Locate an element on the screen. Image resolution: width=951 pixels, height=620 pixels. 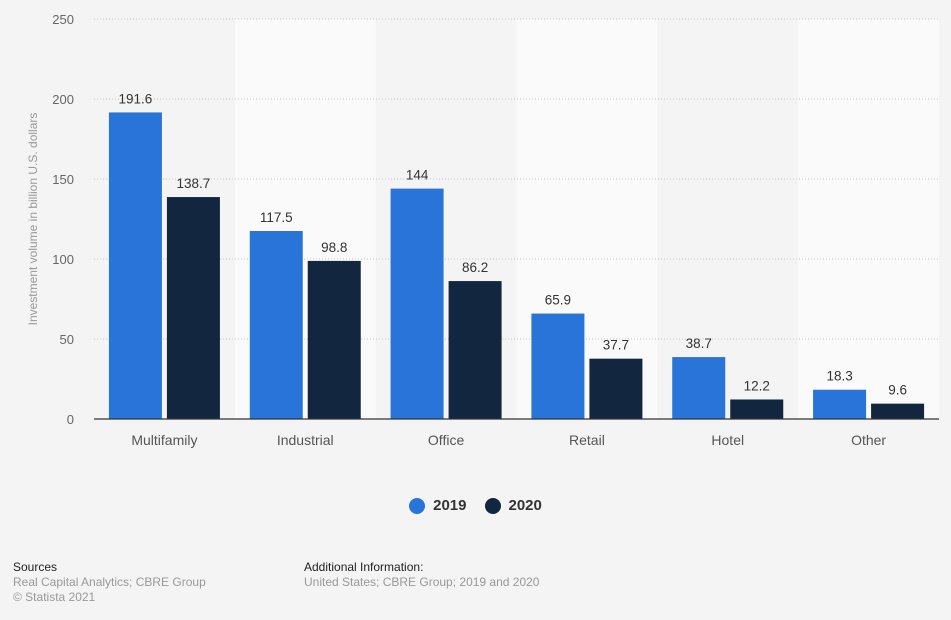
y-tick-label: 250 is located at coordinates (63, 19).